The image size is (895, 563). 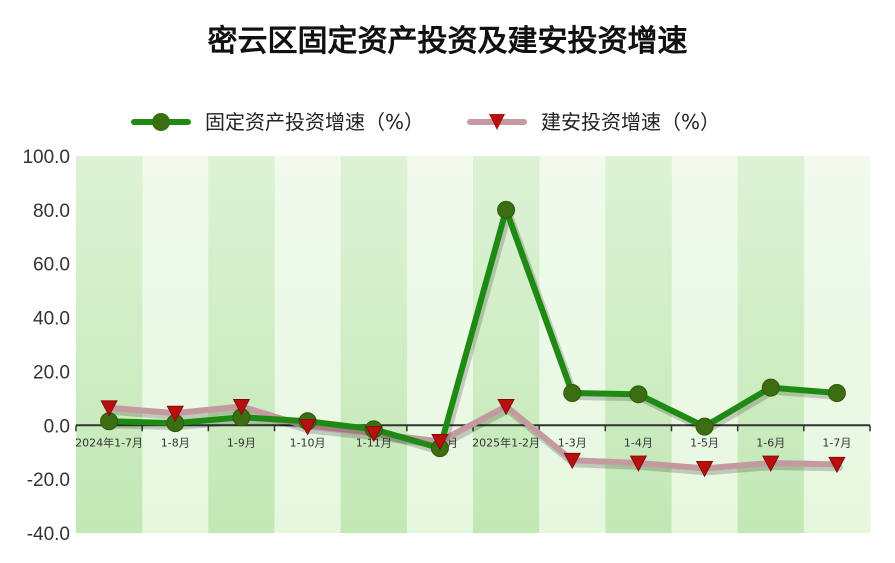 I want to click on y-tick-label: 20.0, so click(x=51, y=372).